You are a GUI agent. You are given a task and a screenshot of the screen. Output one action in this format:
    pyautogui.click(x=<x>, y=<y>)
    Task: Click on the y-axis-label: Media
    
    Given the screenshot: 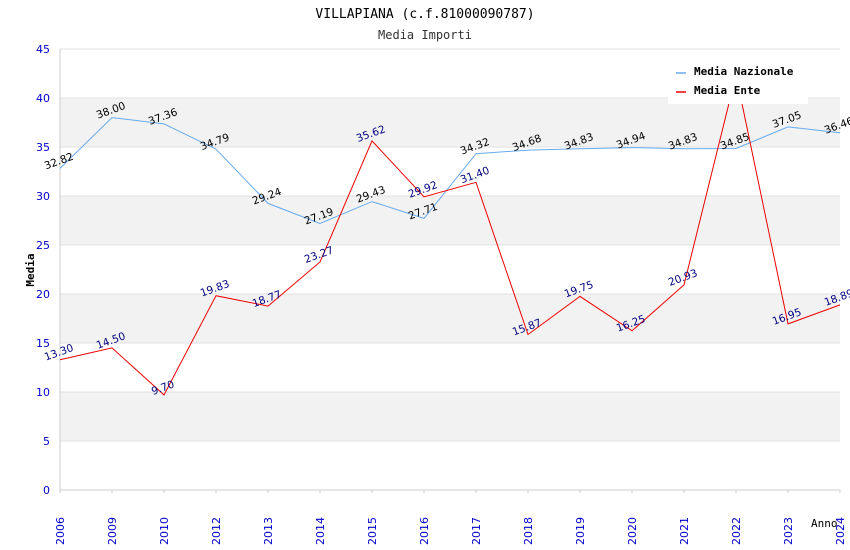 What is the action you would take?
    pyautogui.click(x=30, y=269)
    